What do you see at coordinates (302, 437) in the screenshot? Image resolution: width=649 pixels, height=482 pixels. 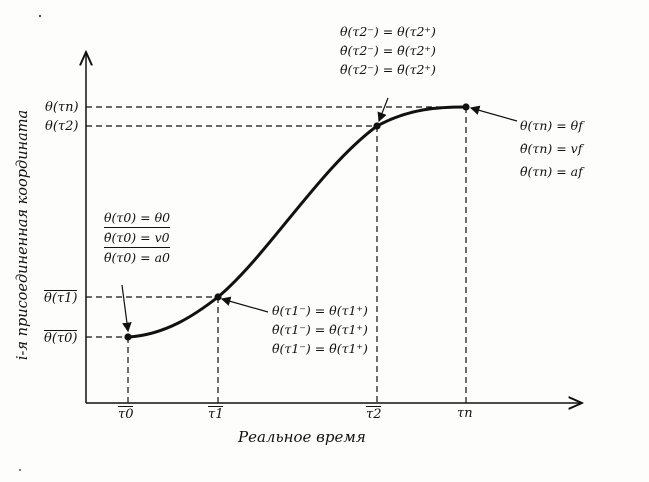 I see `x-axis-title: Реальное время` at bounding box center [302, 437].